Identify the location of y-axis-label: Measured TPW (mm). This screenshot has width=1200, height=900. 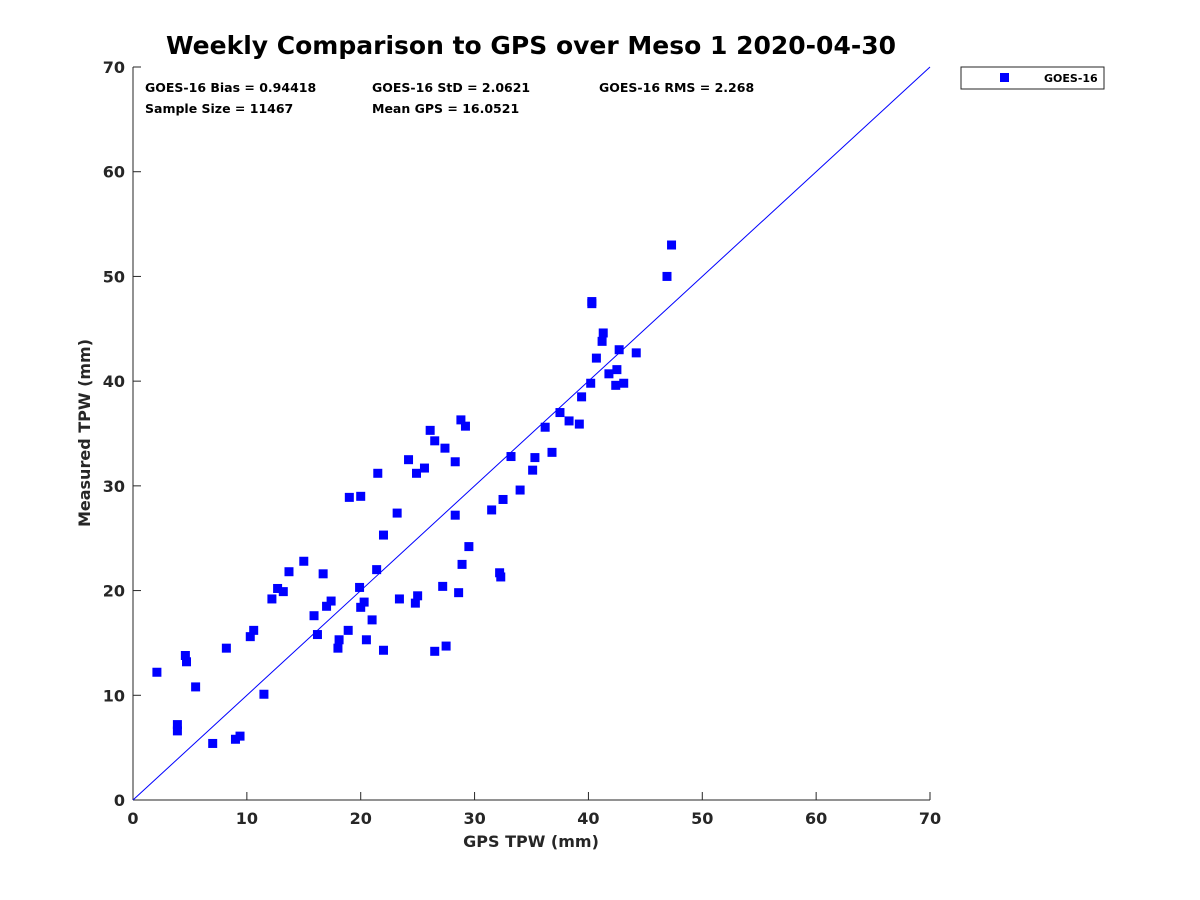
(84, 433).